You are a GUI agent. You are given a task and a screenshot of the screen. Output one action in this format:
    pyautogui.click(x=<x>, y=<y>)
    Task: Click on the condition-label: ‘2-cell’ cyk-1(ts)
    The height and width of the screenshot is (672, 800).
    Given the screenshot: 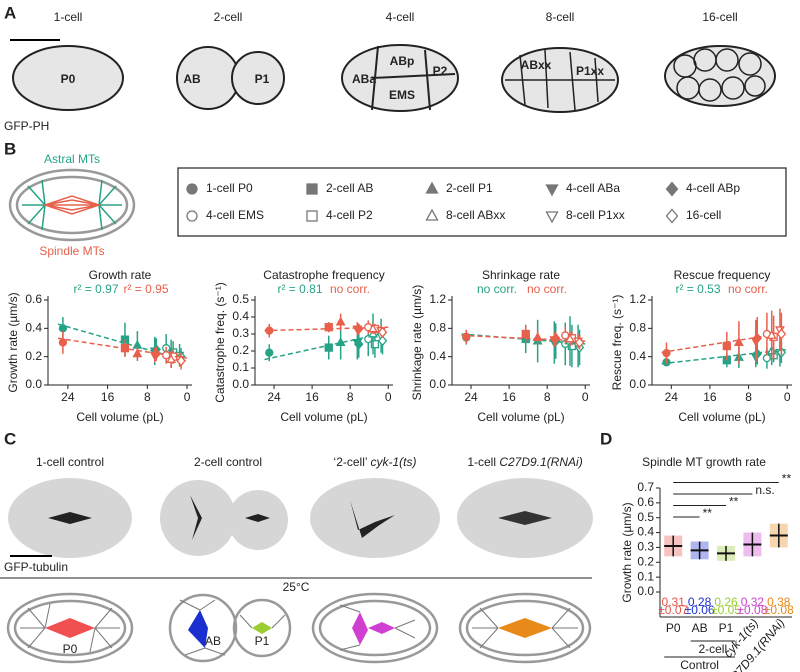 What is the action you would take?
    pyautogui.click(x=375, y=462)
    